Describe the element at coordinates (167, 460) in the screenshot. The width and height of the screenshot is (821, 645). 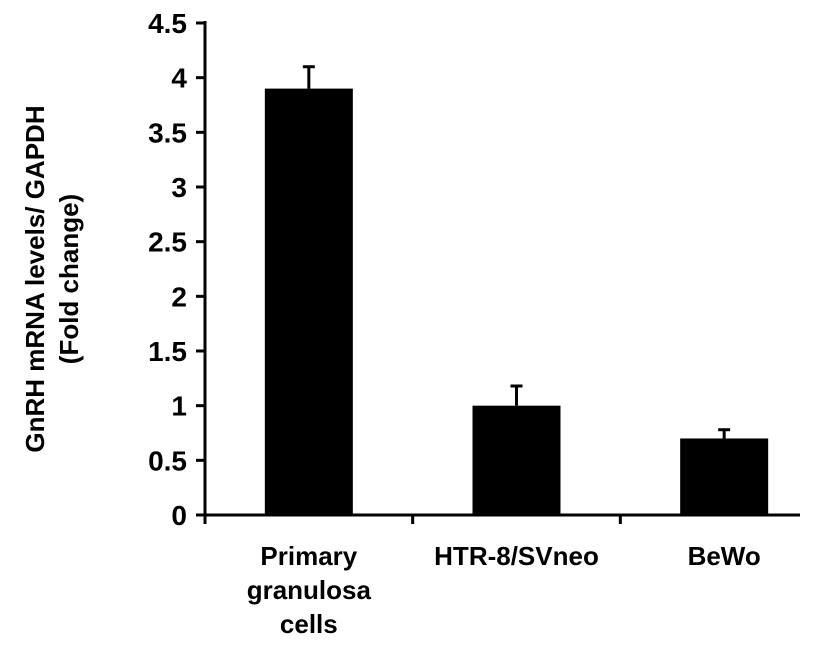
I see `y-tick-label: 0.5` at that location.